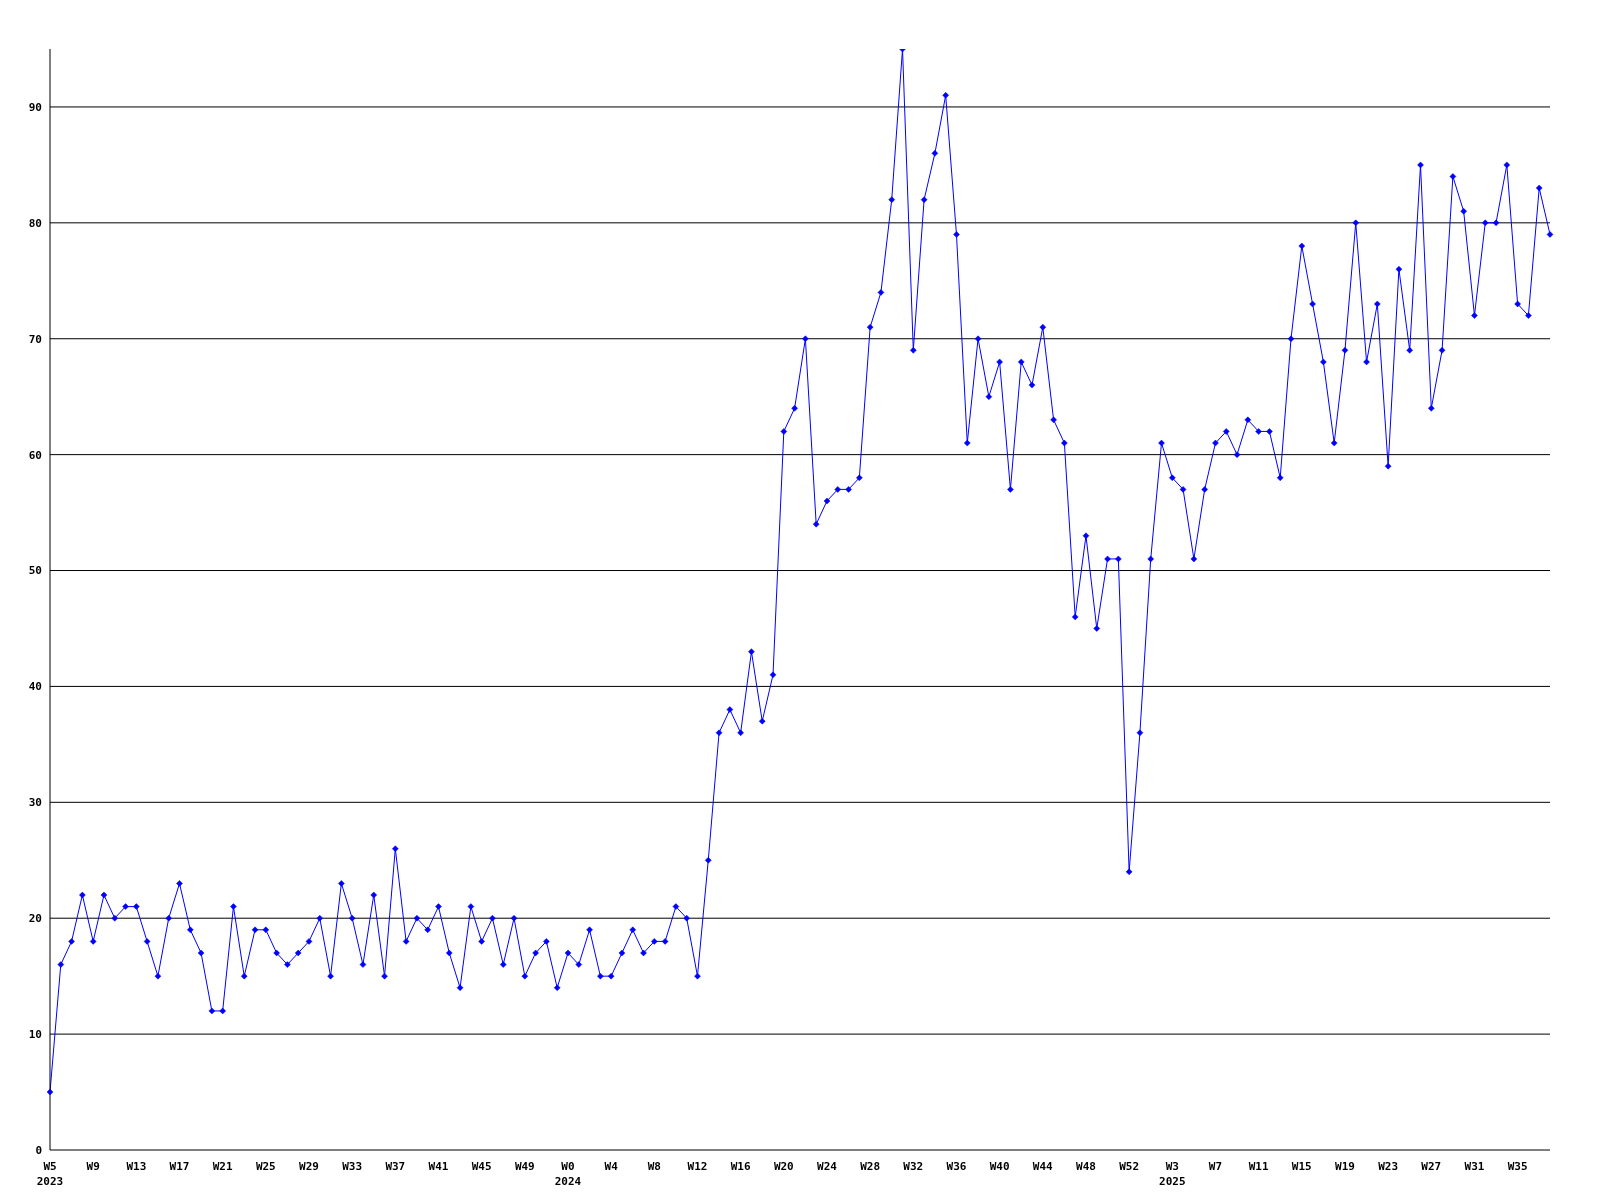 This screenshot has width=1600, height=1200. What do you see at coordinates (35, 455) in the screenshot?
I see `y-tick-label: 60` at bounding box center [35, 455].